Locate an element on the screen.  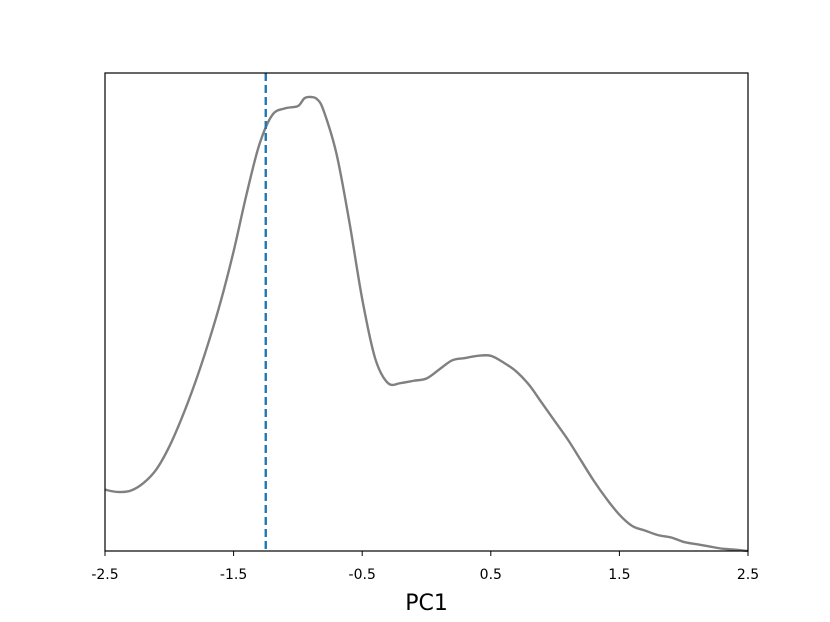
x-tick-label: -1.5 is located at coordinates (233, 575).